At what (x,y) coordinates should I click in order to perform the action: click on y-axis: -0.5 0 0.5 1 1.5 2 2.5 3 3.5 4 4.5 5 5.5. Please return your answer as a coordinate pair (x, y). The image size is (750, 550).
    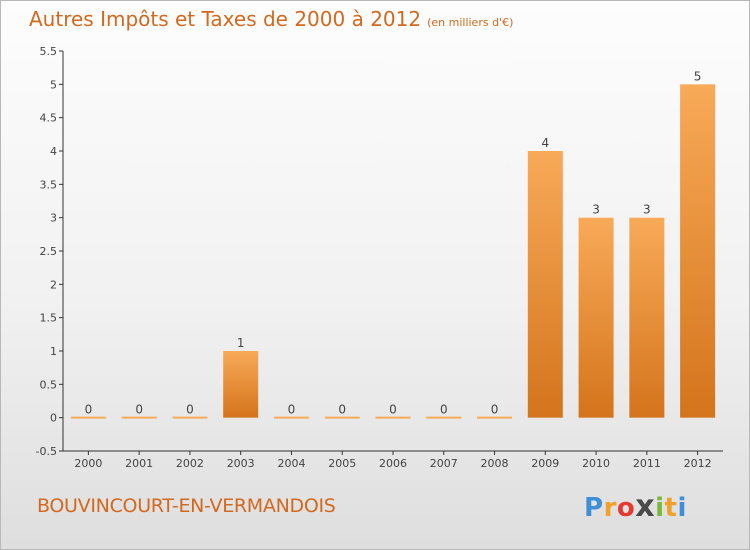
    Looking at the image, I should click on (50, 251).